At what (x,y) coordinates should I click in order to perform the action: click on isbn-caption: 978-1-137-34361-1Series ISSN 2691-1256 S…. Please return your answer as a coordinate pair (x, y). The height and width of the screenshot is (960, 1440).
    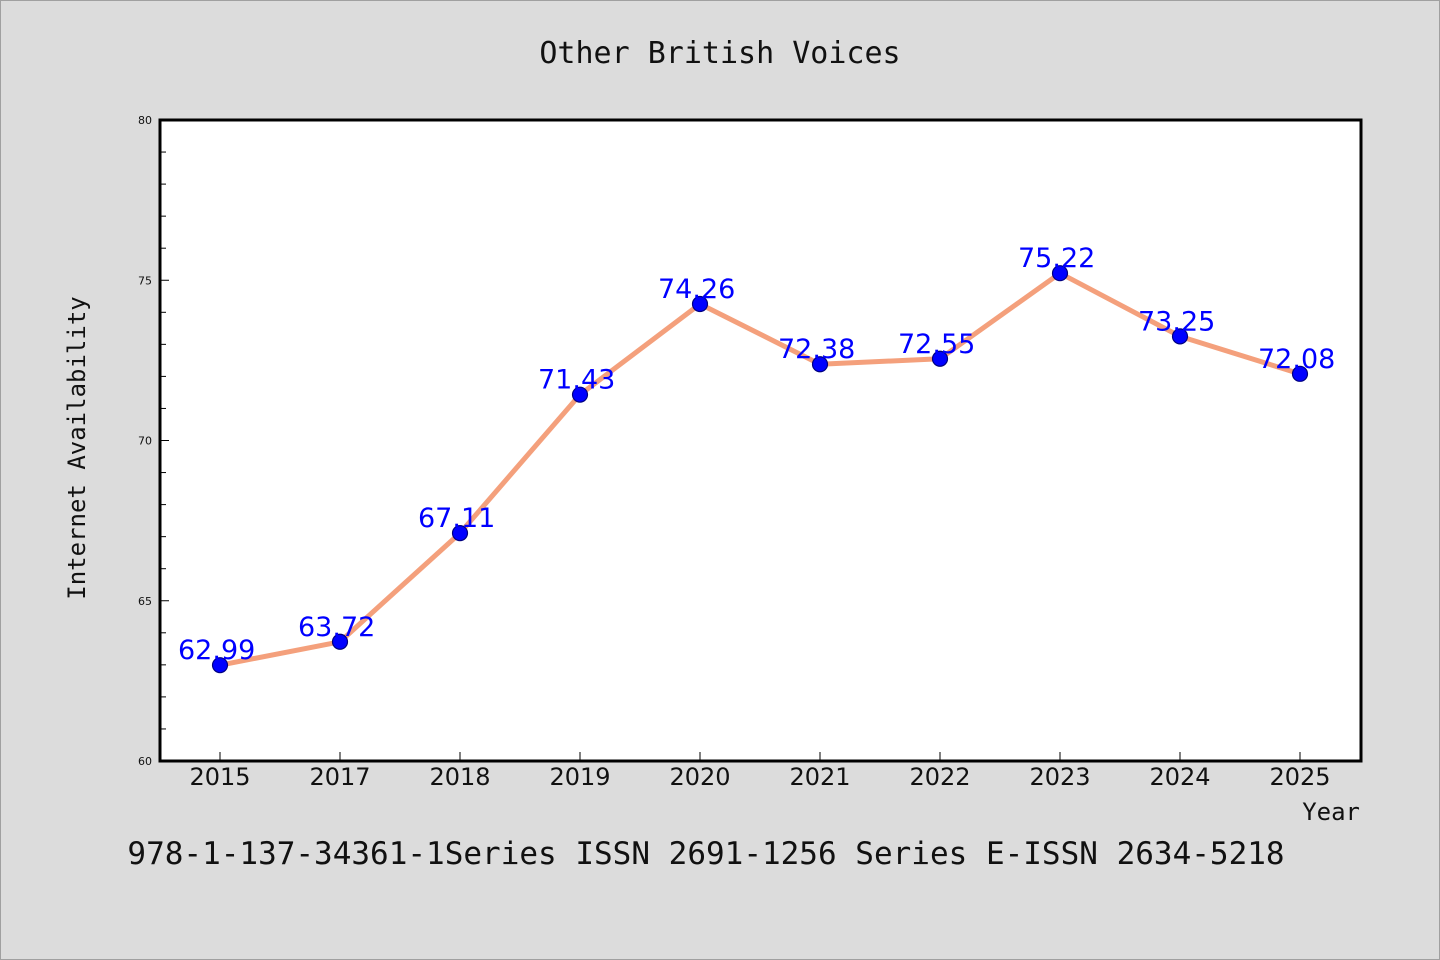
    Looking at the image, I should click on (705, 854).